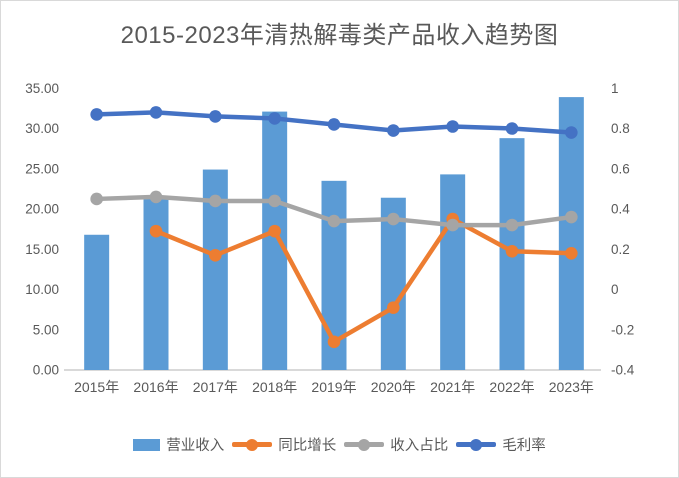 This screenshot has height=478, width=679. I want to click on left-axis-tick: 10.00, so click(42, 289).